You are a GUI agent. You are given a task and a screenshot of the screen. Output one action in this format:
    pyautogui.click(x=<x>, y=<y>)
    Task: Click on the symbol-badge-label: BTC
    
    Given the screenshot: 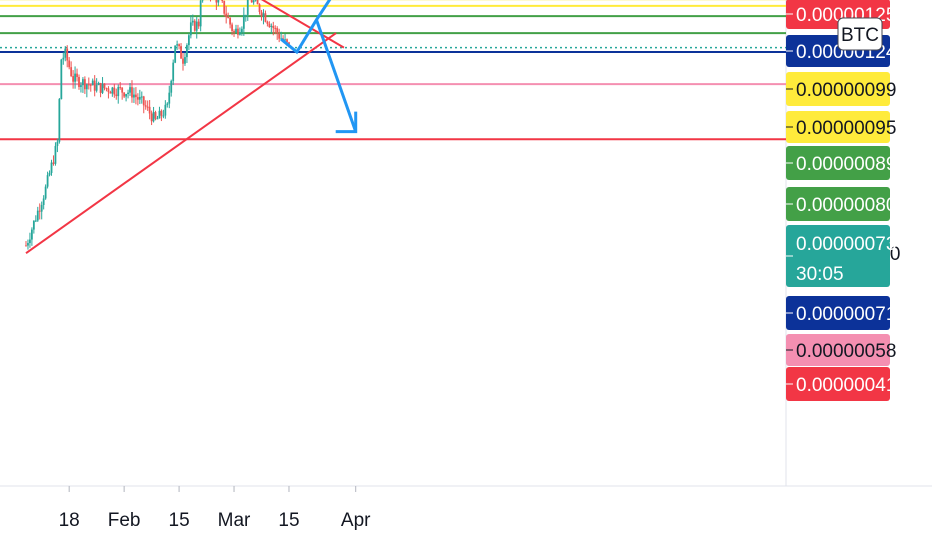 What is the action you would take?
    pyautogui.click(x=860, y=35)
    